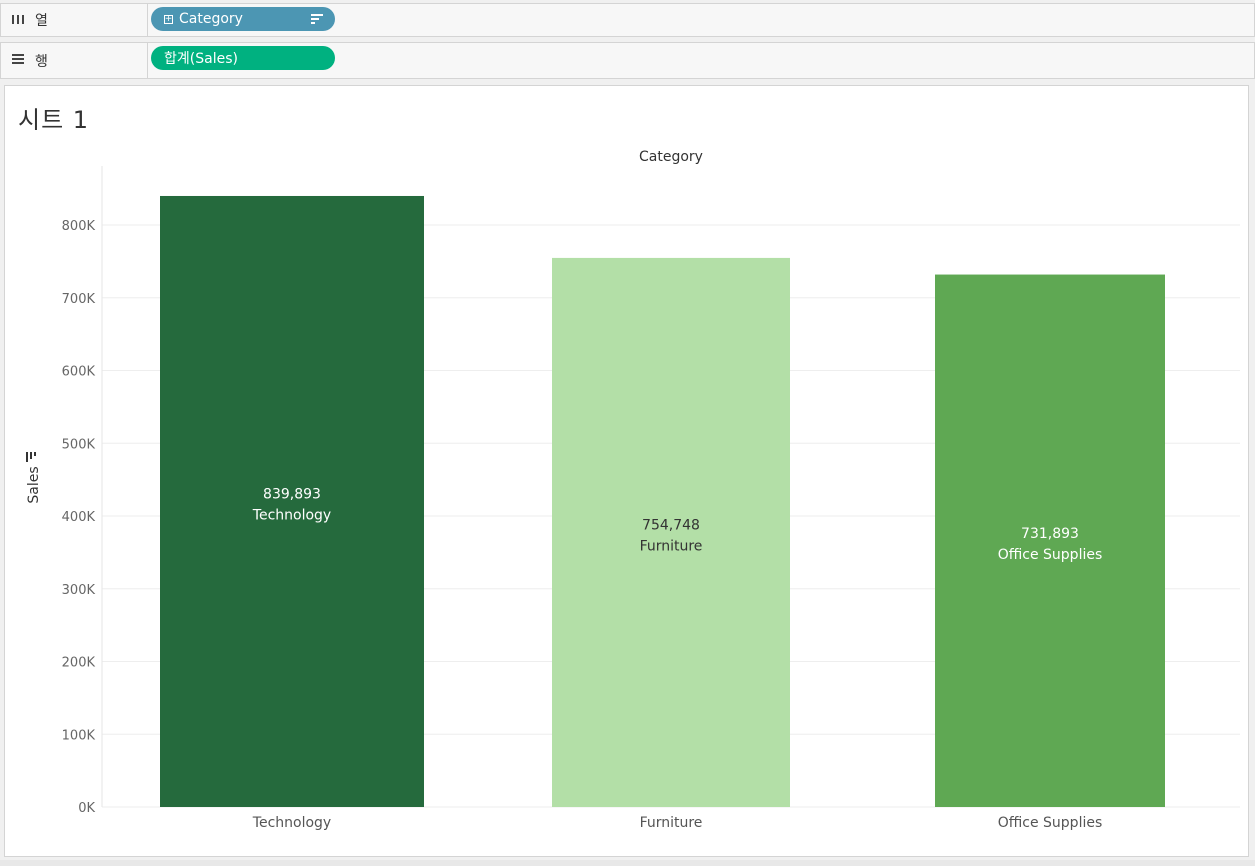 The height and width of the screenshot is (866, 1255). What do you see at coordinates (1050, 823) in the screenshot?
I see `x-tick-label: Office Supplies` at bounding box center [1050, 823].